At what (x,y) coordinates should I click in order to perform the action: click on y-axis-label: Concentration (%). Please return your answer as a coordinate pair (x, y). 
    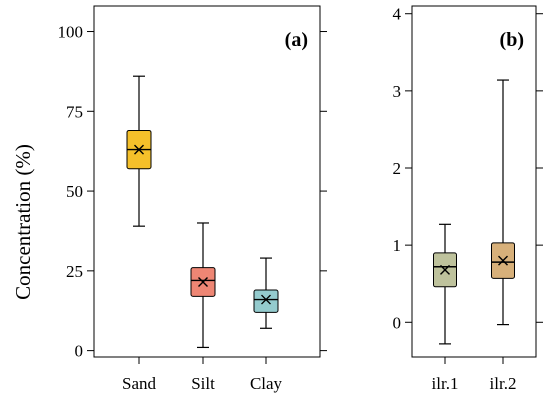
    Looking at the image, I should click on (23, 222).